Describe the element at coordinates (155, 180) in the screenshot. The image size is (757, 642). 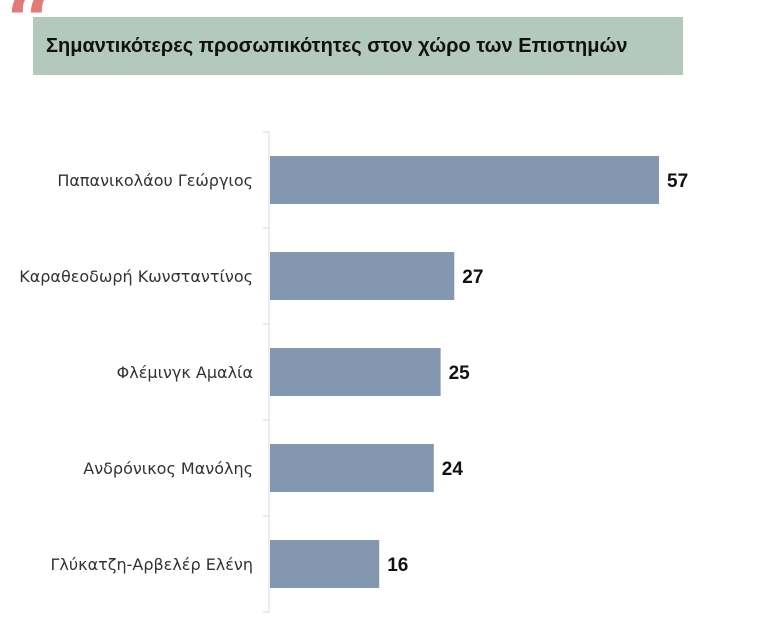
I see `category-label: Παπανικολάου Γεώργιος` at that location.